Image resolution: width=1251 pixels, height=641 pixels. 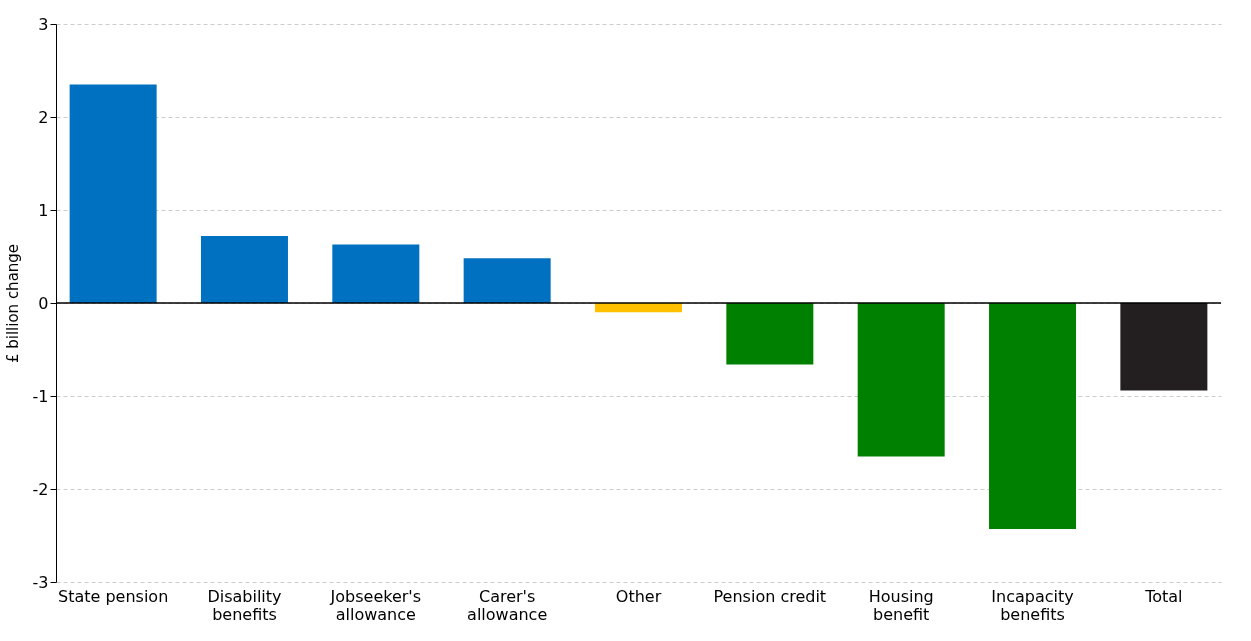 What do you see at coordinates (1163, 596) in the screenshot?
I see `x-tick-label: Total` at bounding box center [1163, 596].